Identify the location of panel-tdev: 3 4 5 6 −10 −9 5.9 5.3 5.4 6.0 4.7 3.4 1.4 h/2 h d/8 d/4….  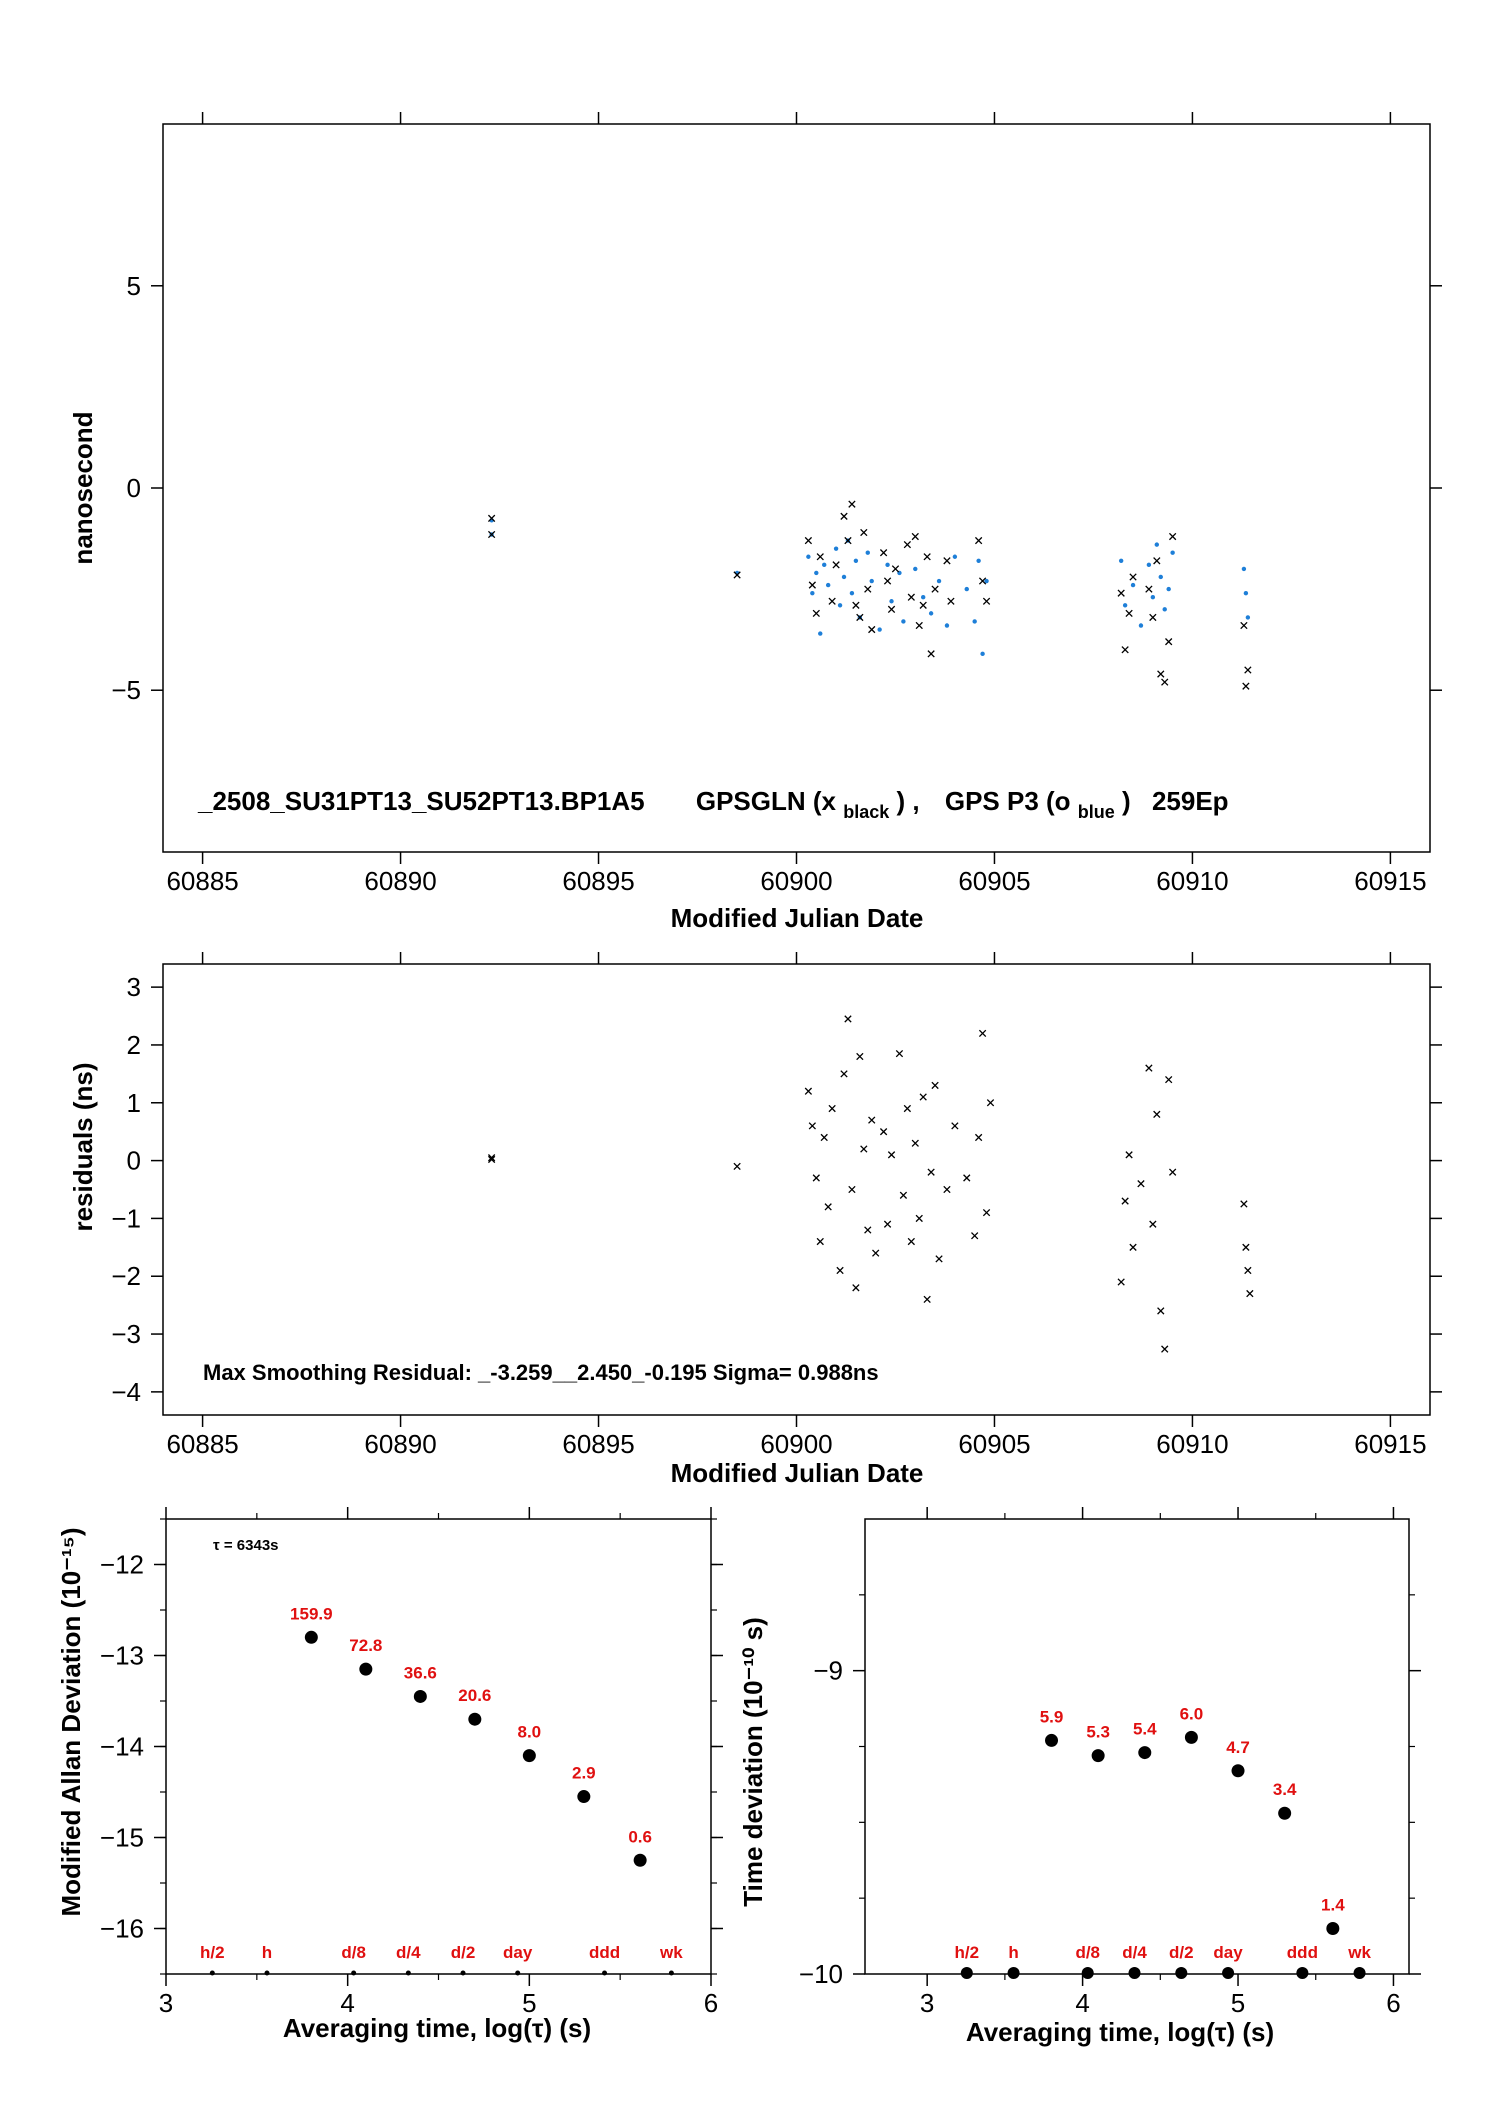
(1079, 1777).